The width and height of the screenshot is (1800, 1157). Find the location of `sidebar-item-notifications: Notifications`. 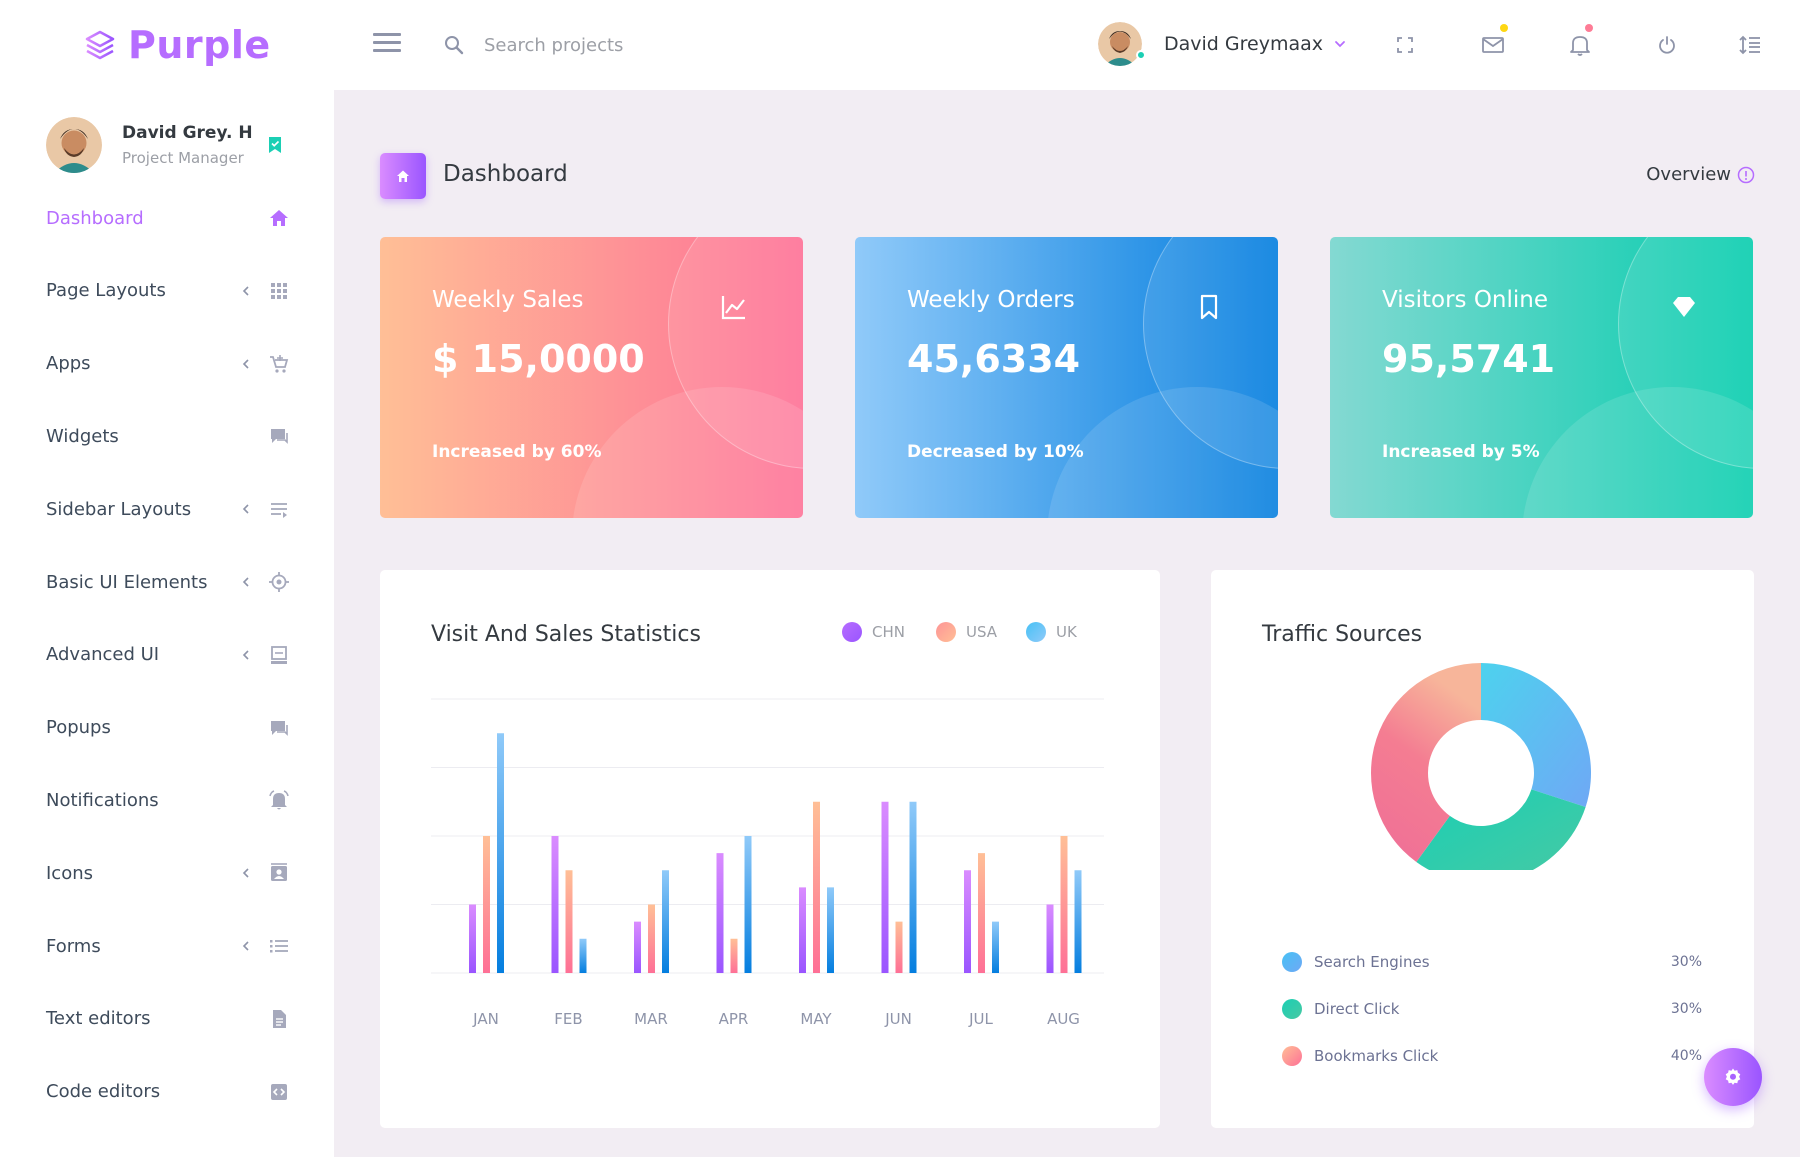

sidebar-item-notifications: Notifications is located at coordinates (168, 800).